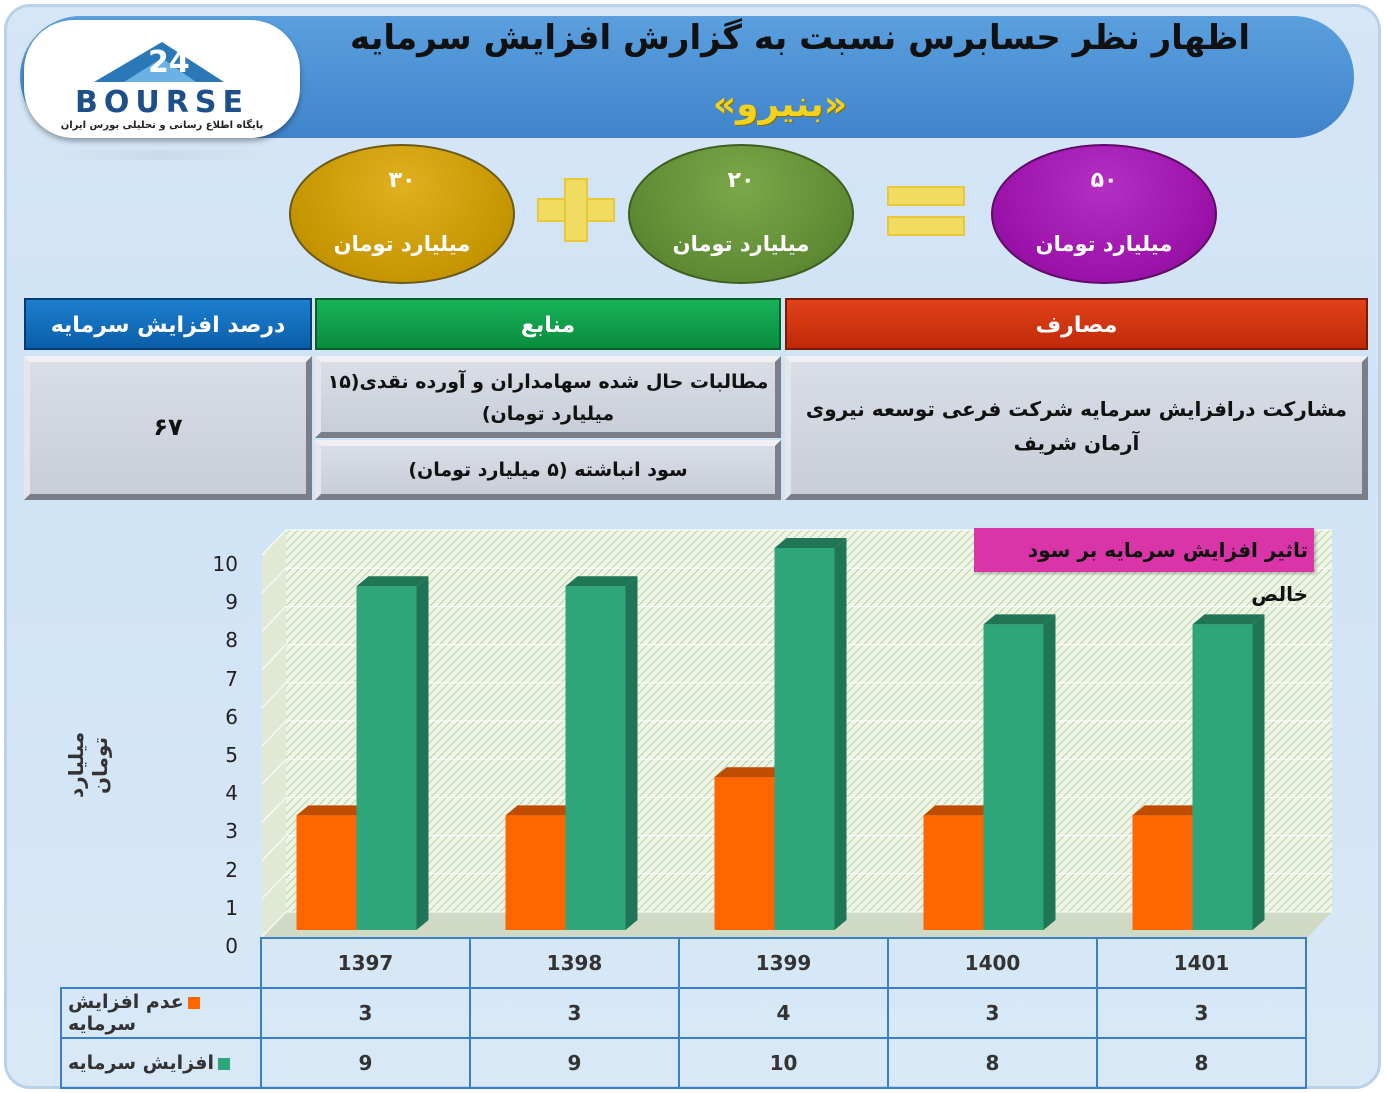 The height and width of the screenshot is (1093, 1385). I want to click on chart-title: تاثیر افزایش سرمایه بر سود خالص, so click(1144, 567).